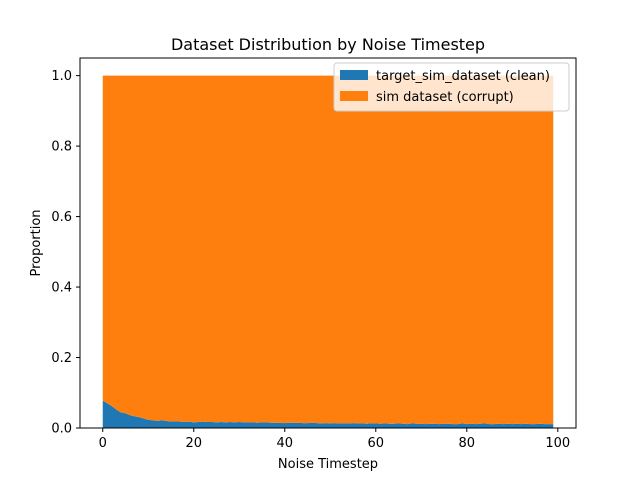  I want to click on legend-box, so click(451, 87).